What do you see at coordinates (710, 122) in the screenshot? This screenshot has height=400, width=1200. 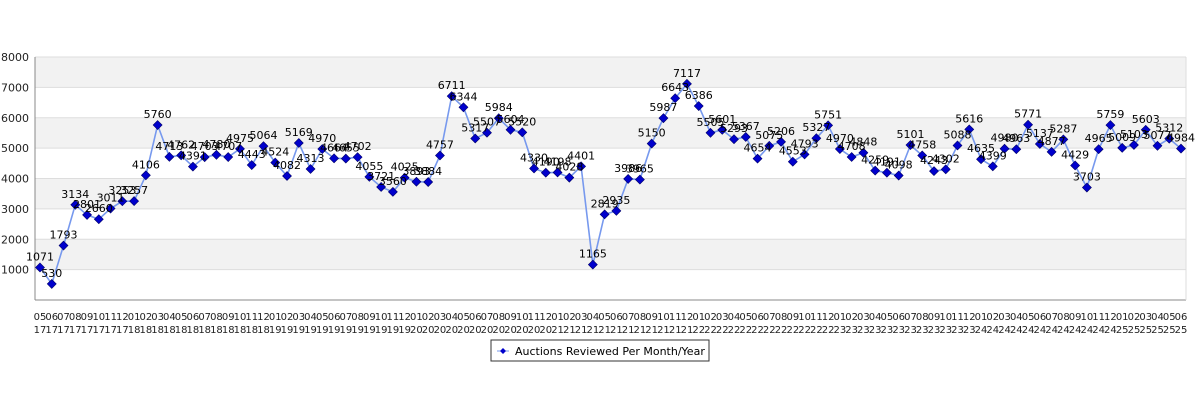 I see `data-label: 5505` at bounding box center [710, 122].